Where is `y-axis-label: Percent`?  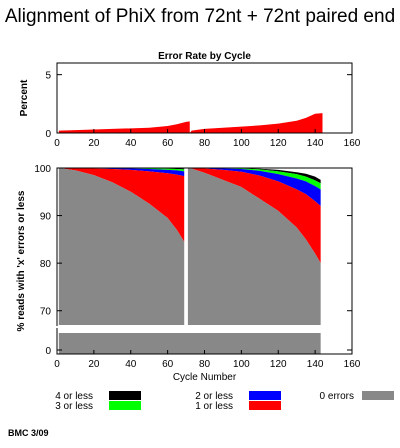 y-axis-label: Percent is located at coordinates (24, 97).